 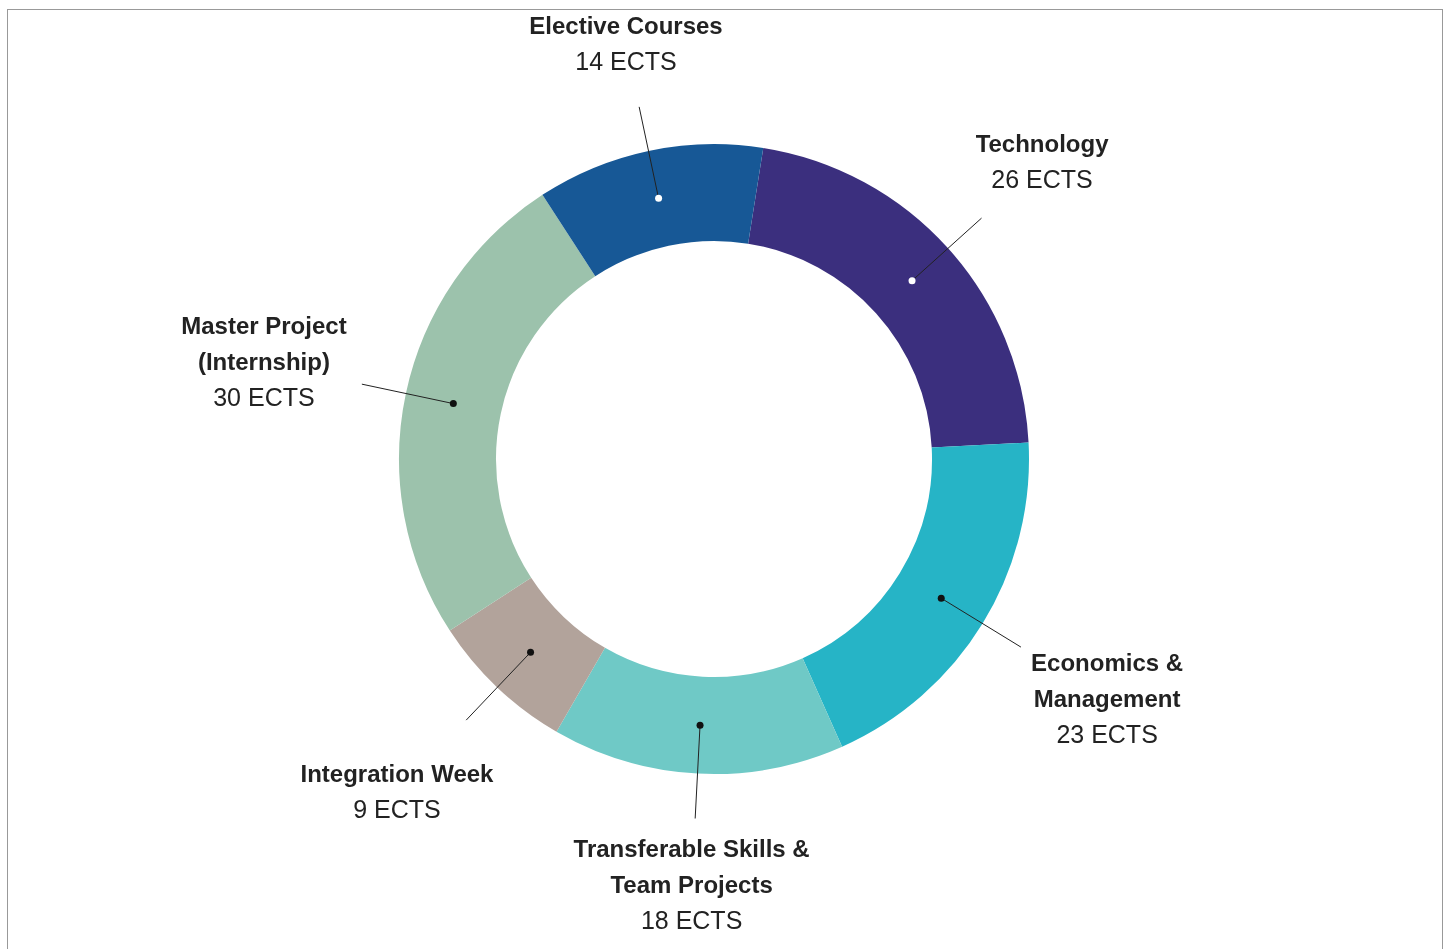 What do you see at coordinates (1107, 733) in the screenshot?
I see `data-label: 23 ECTS` at bounding box center [1107, 733].